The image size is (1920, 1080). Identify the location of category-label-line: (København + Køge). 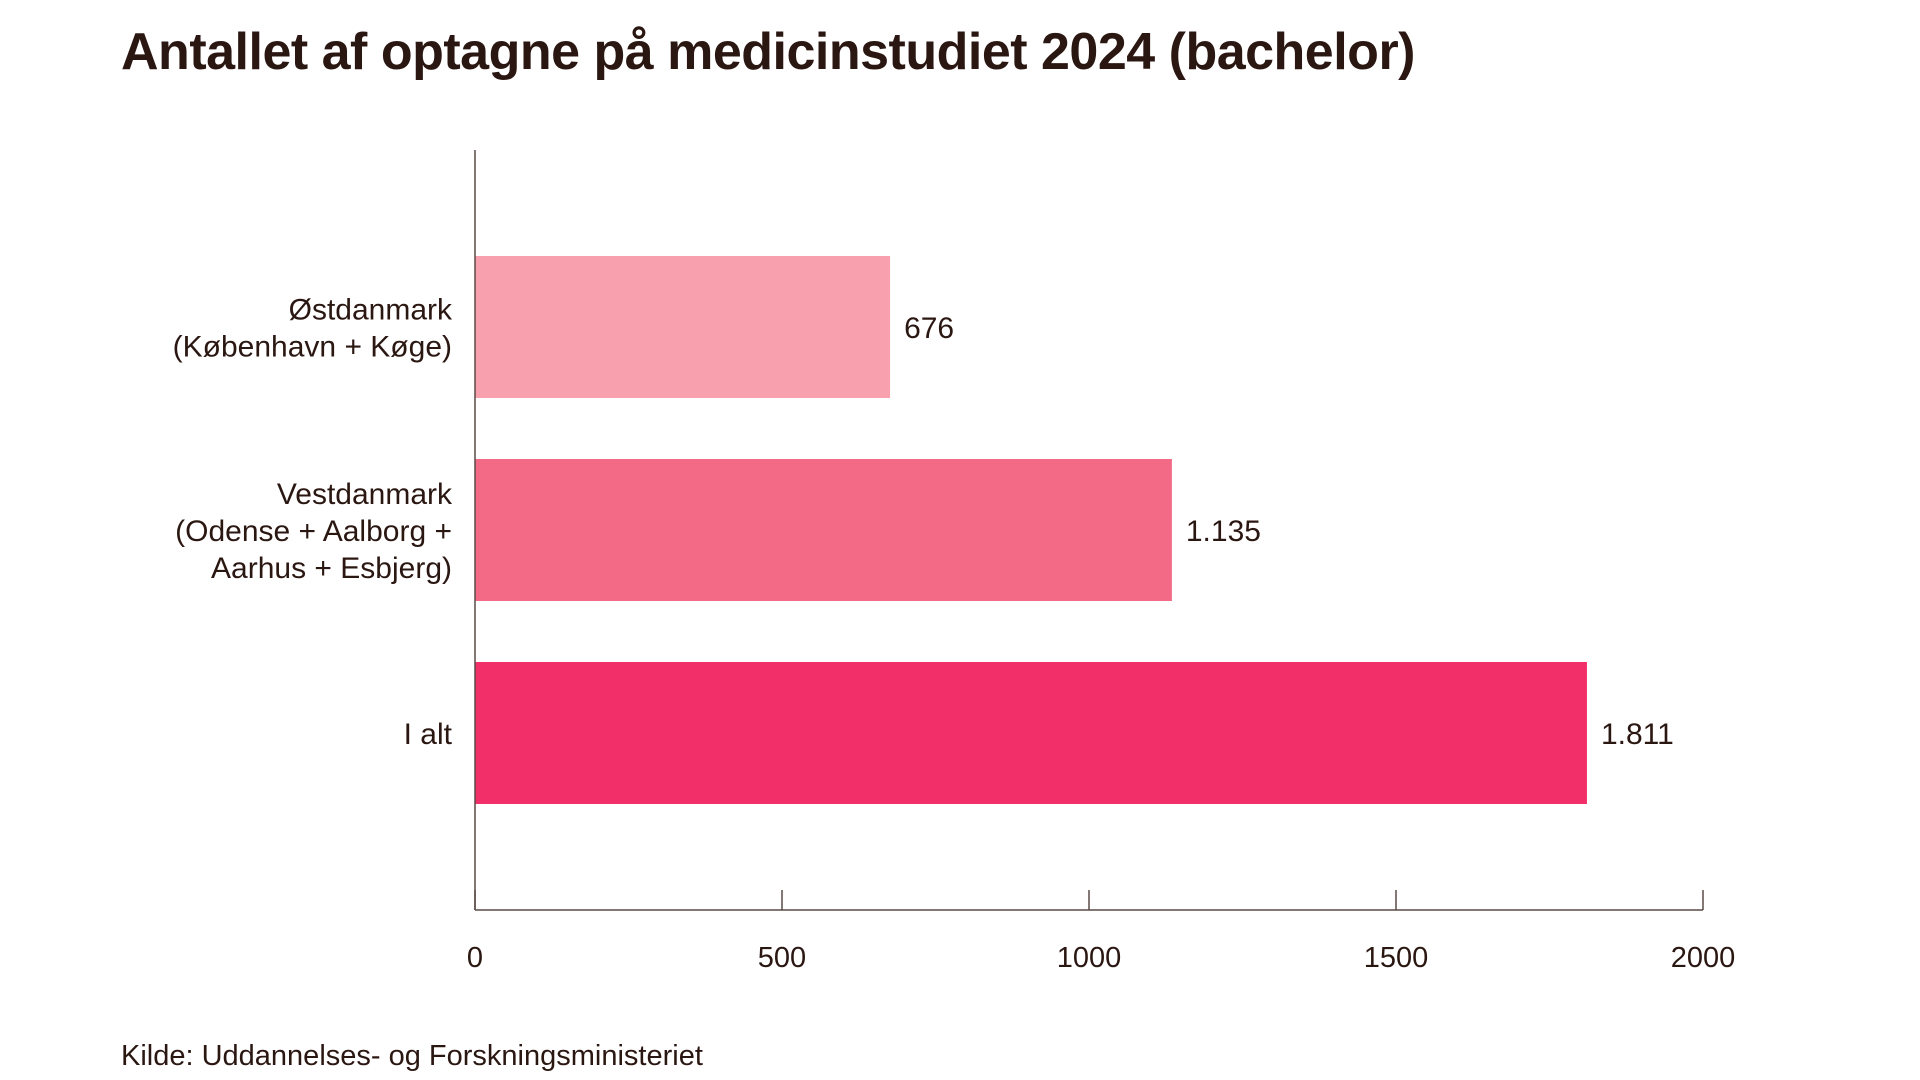
(312, 347).